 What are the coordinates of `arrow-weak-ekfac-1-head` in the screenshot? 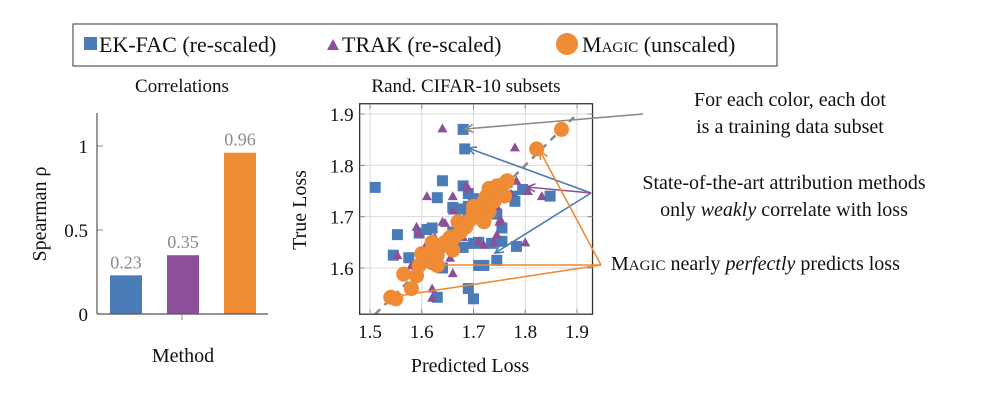 It's located at (472, 151).